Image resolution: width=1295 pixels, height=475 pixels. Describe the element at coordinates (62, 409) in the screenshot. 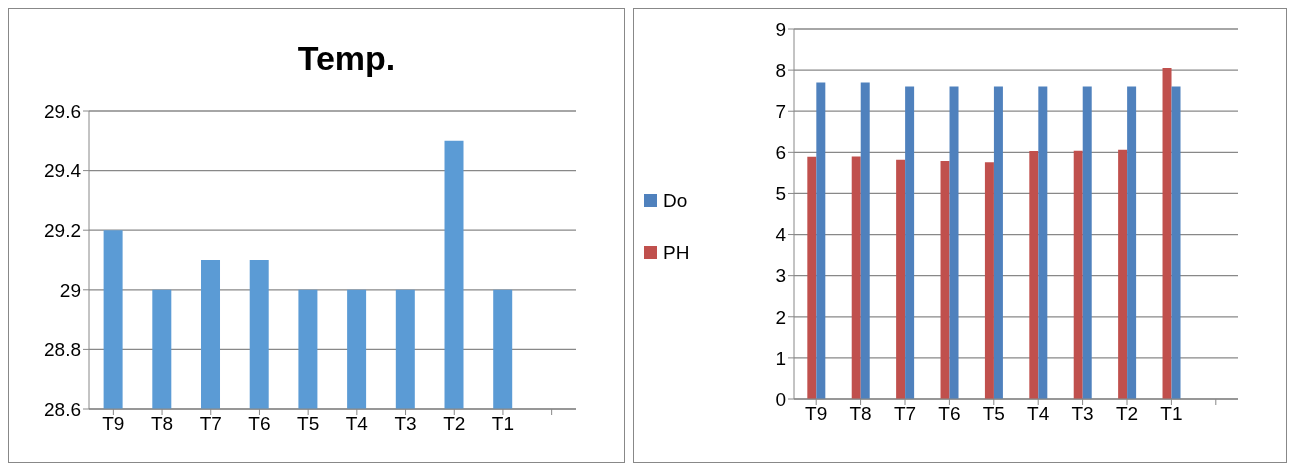

I see `y-tick-label: 28.6` at that location.